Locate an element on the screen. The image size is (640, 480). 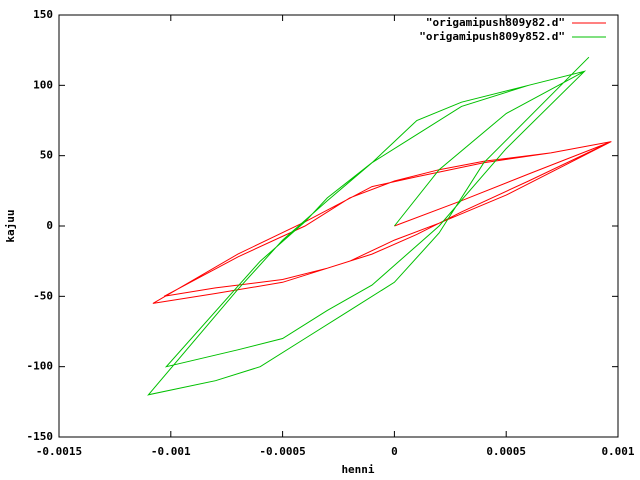
y-tick-label: -50 is located at coordinates (43, 295).